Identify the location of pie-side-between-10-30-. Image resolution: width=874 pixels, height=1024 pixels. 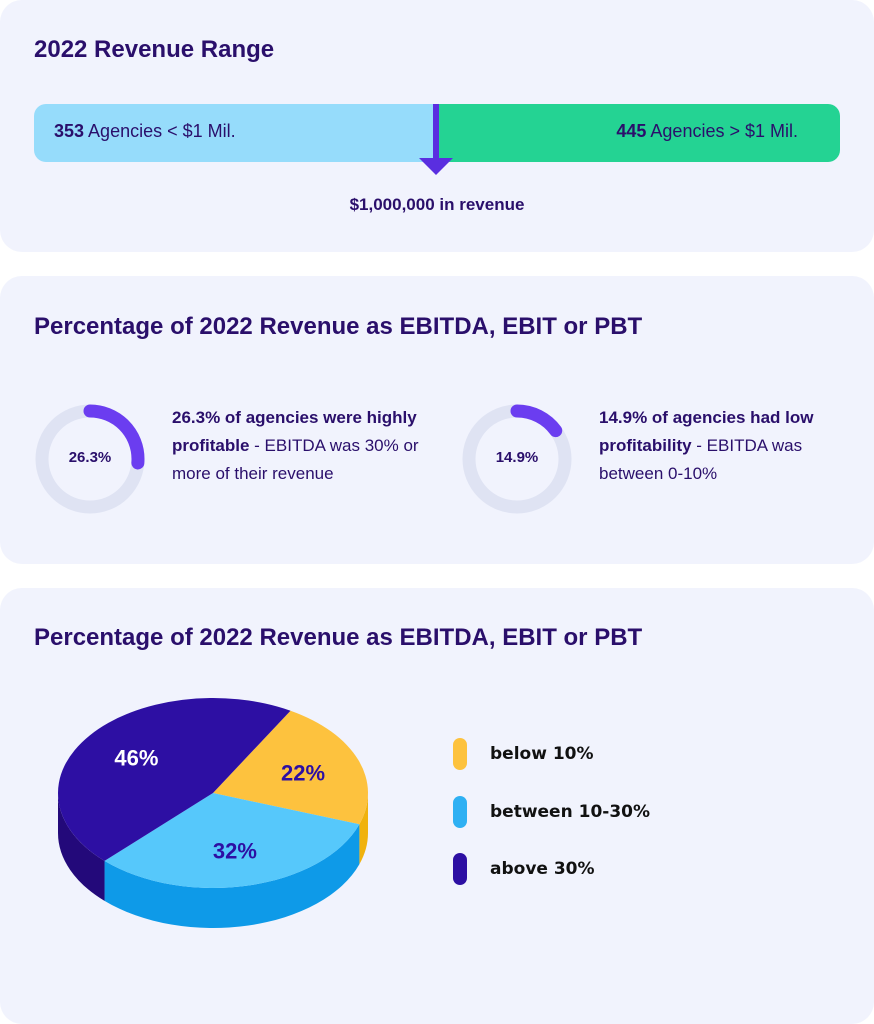
(232, 876).